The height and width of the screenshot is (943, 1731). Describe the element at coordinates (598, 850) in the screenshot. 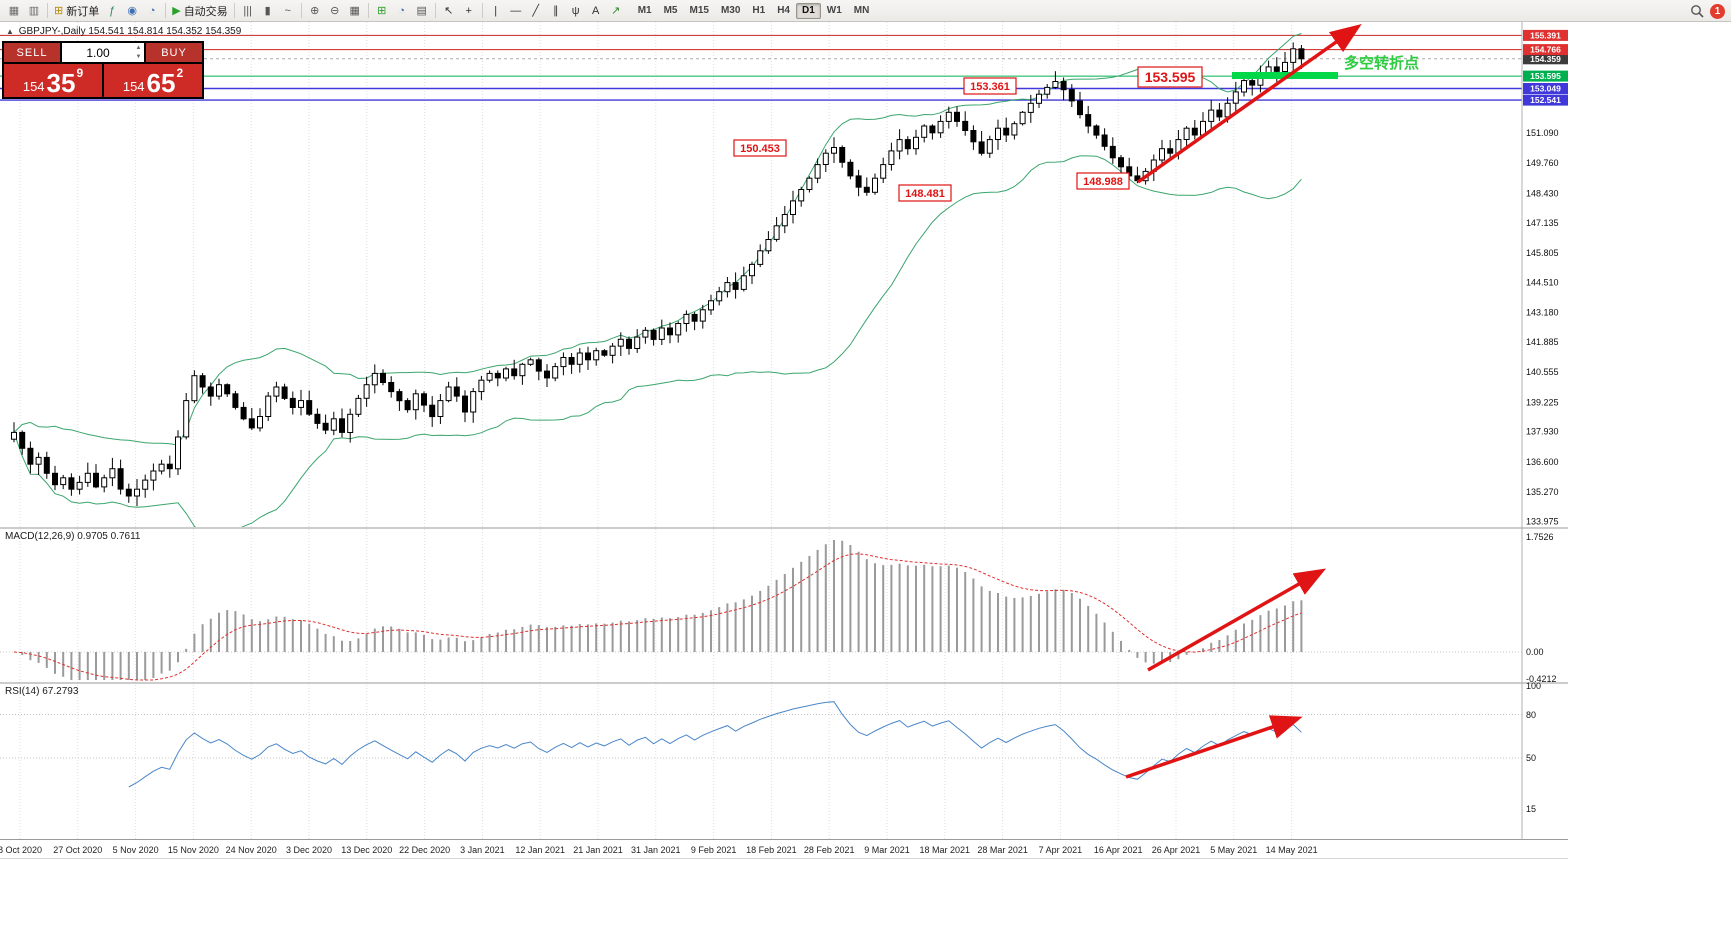

I see `date-label: 21 Jan 2021` at that location.